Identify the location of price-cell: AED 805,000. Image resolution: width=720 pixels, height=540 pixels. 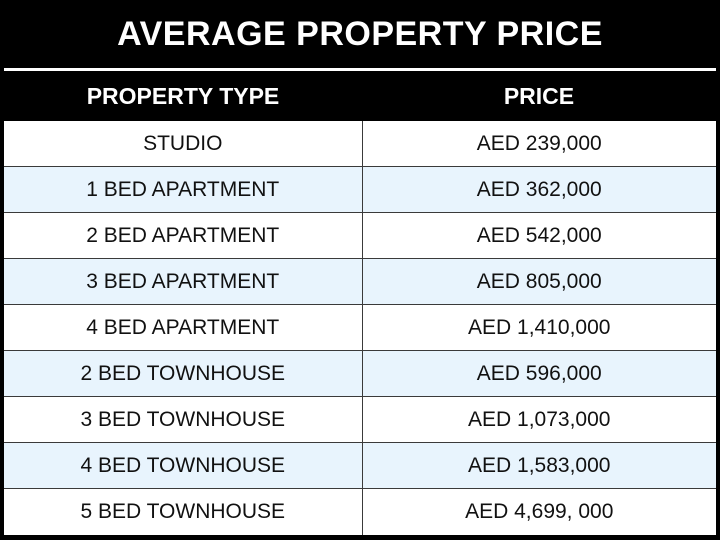
(539, 281).